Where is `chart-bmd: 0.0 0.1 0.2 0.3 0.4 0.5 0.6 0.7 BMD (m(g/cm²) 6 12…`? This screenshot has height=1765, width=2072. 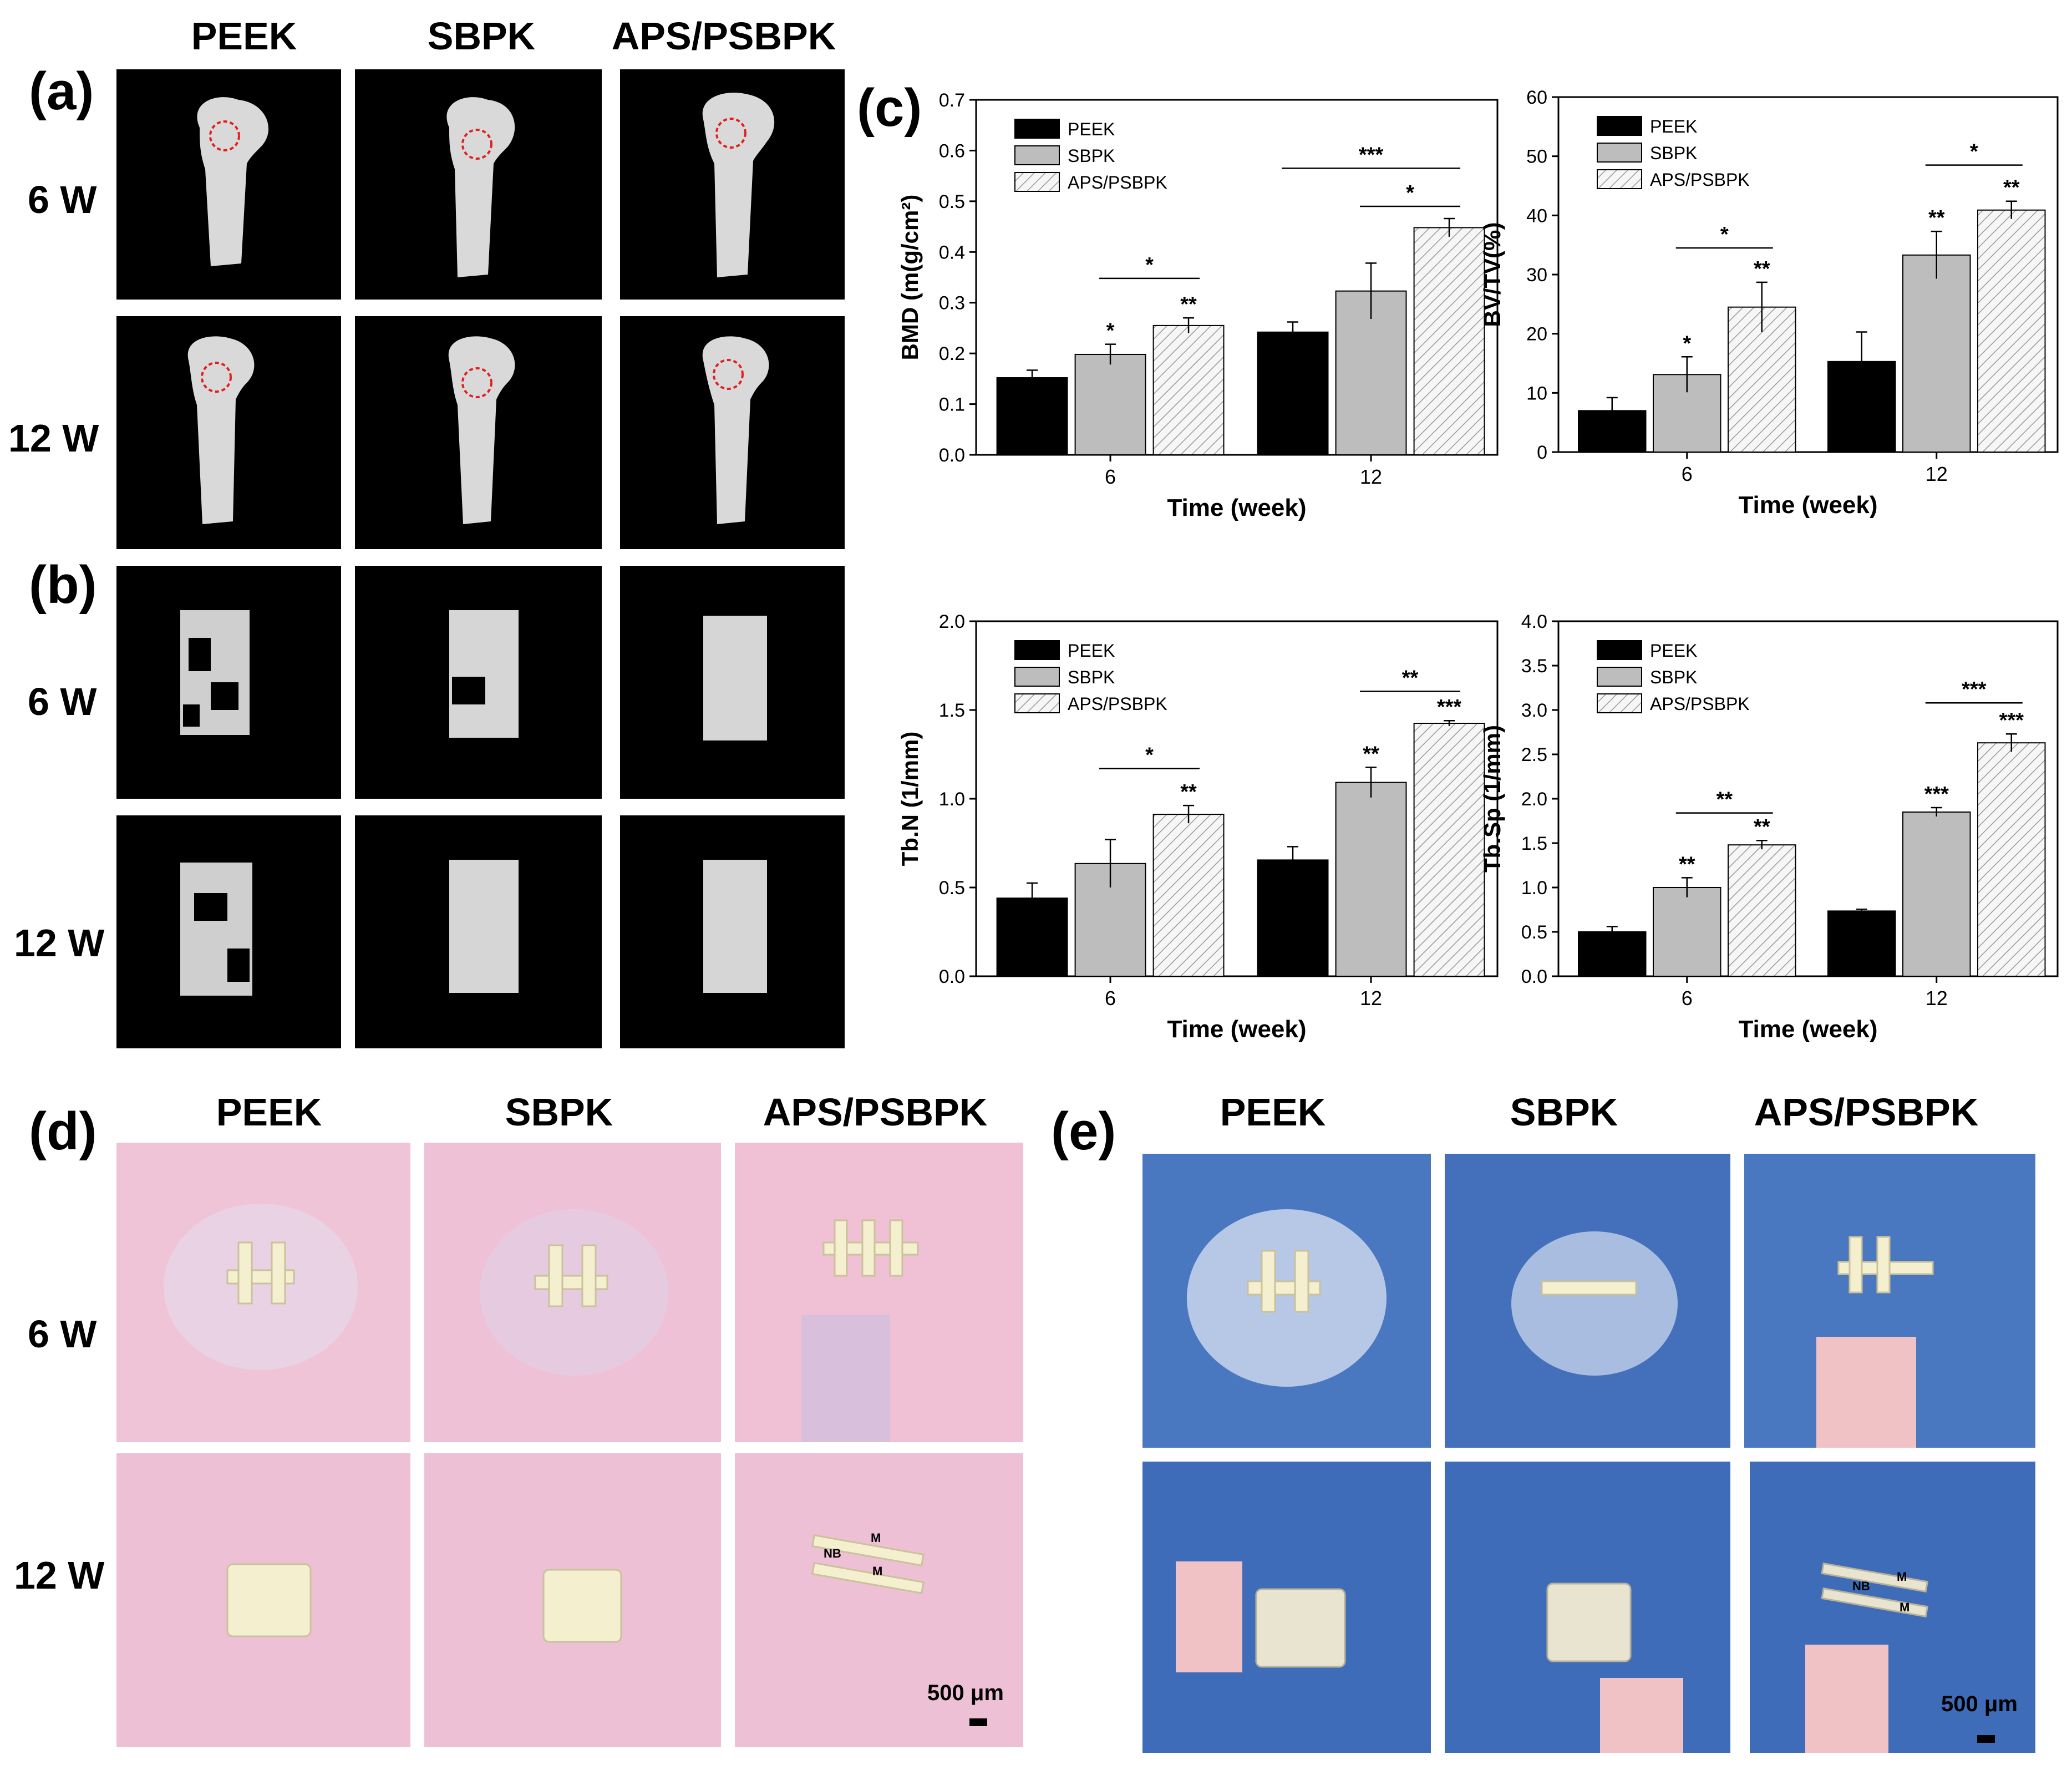
chart-bmd: 0.0 0.1 0.2 0.3 0.4 0.5 0.6 0.7 BMD (m(g/cm²) 6 12… is located at coordinates (1198, 305).